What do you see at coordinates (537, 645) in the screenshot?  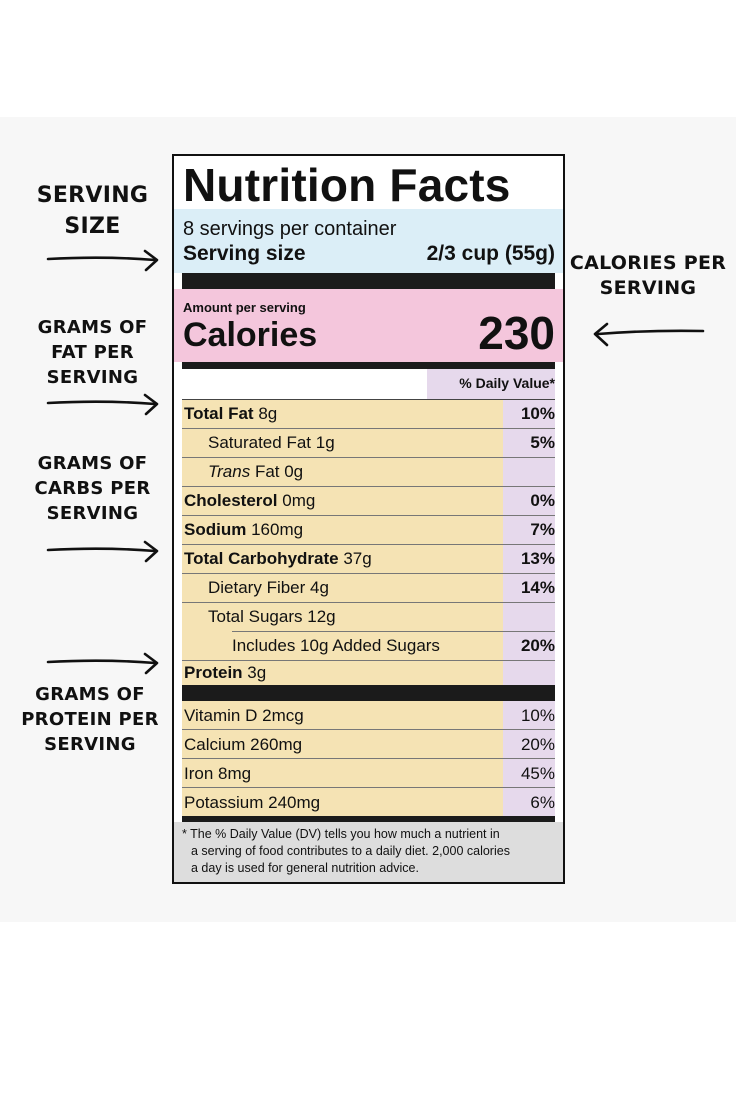 I see `nutrient-dv: 20%` at bounding box center [537, 645].